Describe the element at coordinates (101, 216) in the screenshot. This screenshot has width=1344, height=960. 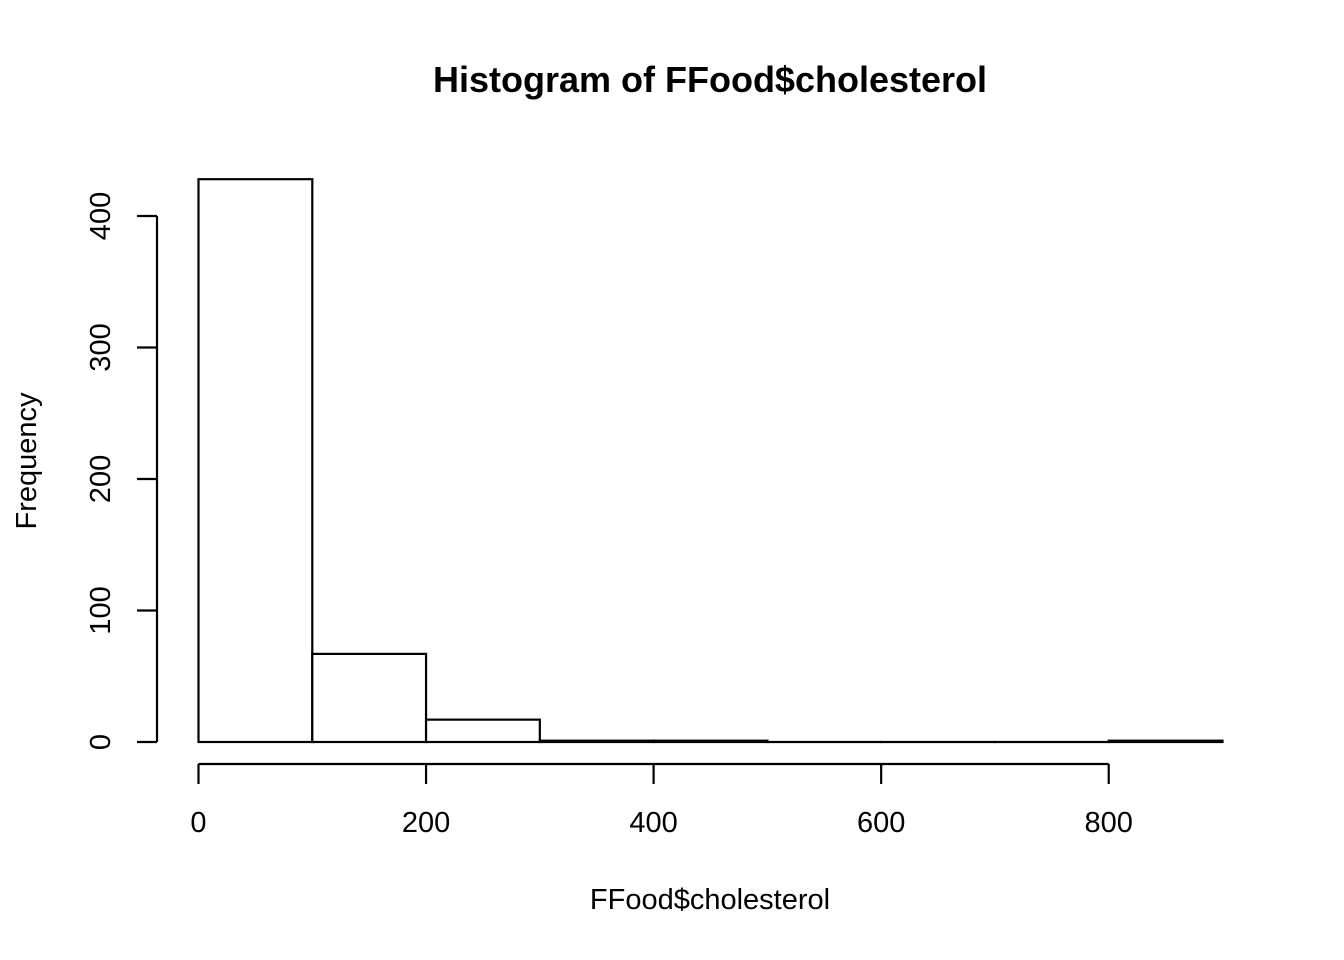
I see `y-tick-label: 400` at that location.